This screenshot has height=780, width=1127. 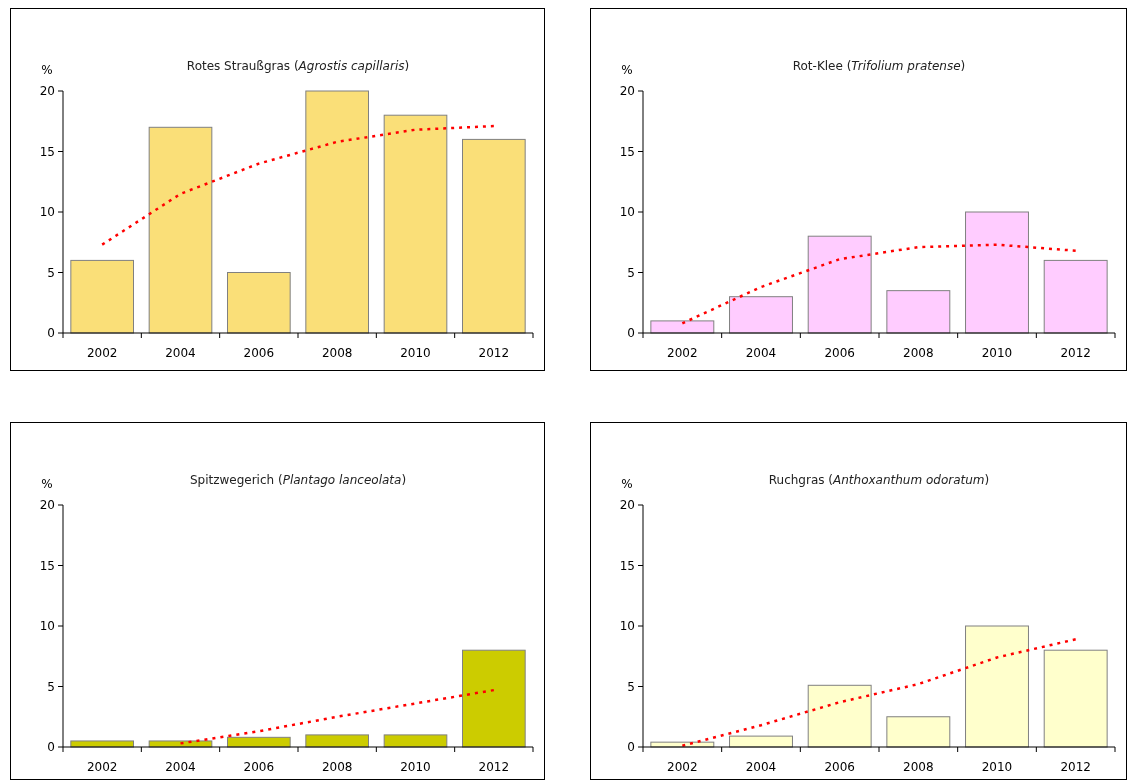 What do you see at coordinates (298, 66) in the screenshot?
I see `chart-title: Rotes Straußgras (Agrostis capillaris)` at bounding box center [298, 66].